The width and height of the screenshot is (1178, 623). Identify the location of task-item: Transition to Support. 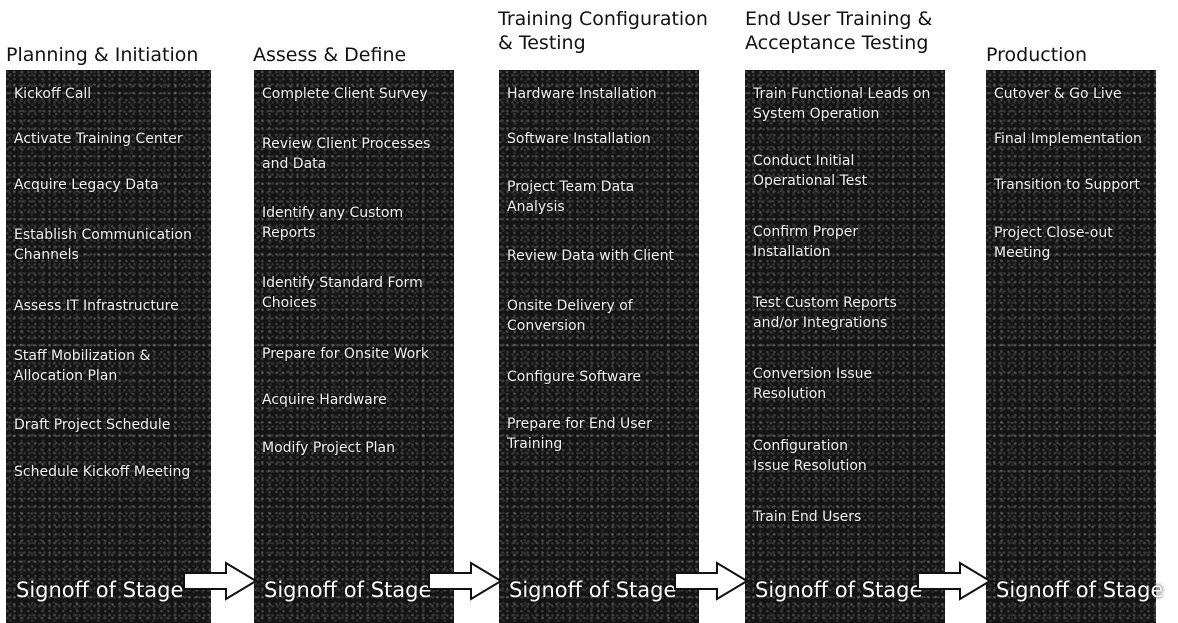
(1067, 185).